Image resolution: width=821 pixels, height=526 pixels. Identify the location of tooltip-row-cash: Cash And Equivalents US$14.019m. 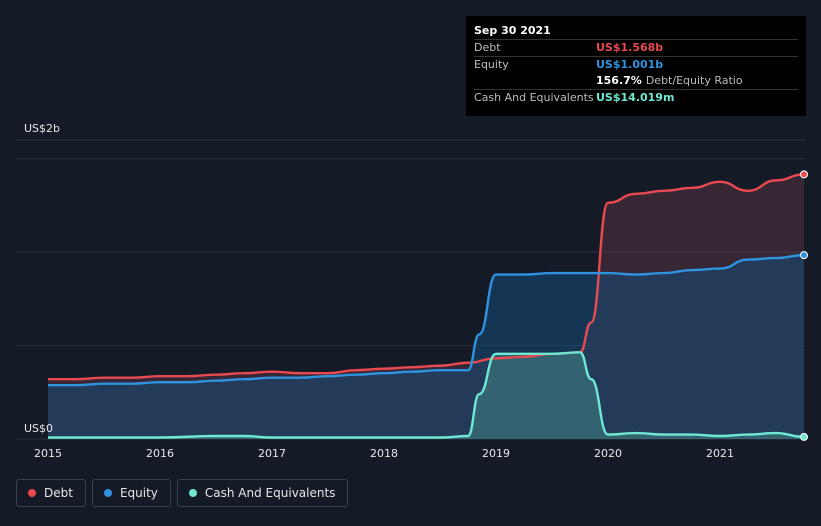
(636, 97).